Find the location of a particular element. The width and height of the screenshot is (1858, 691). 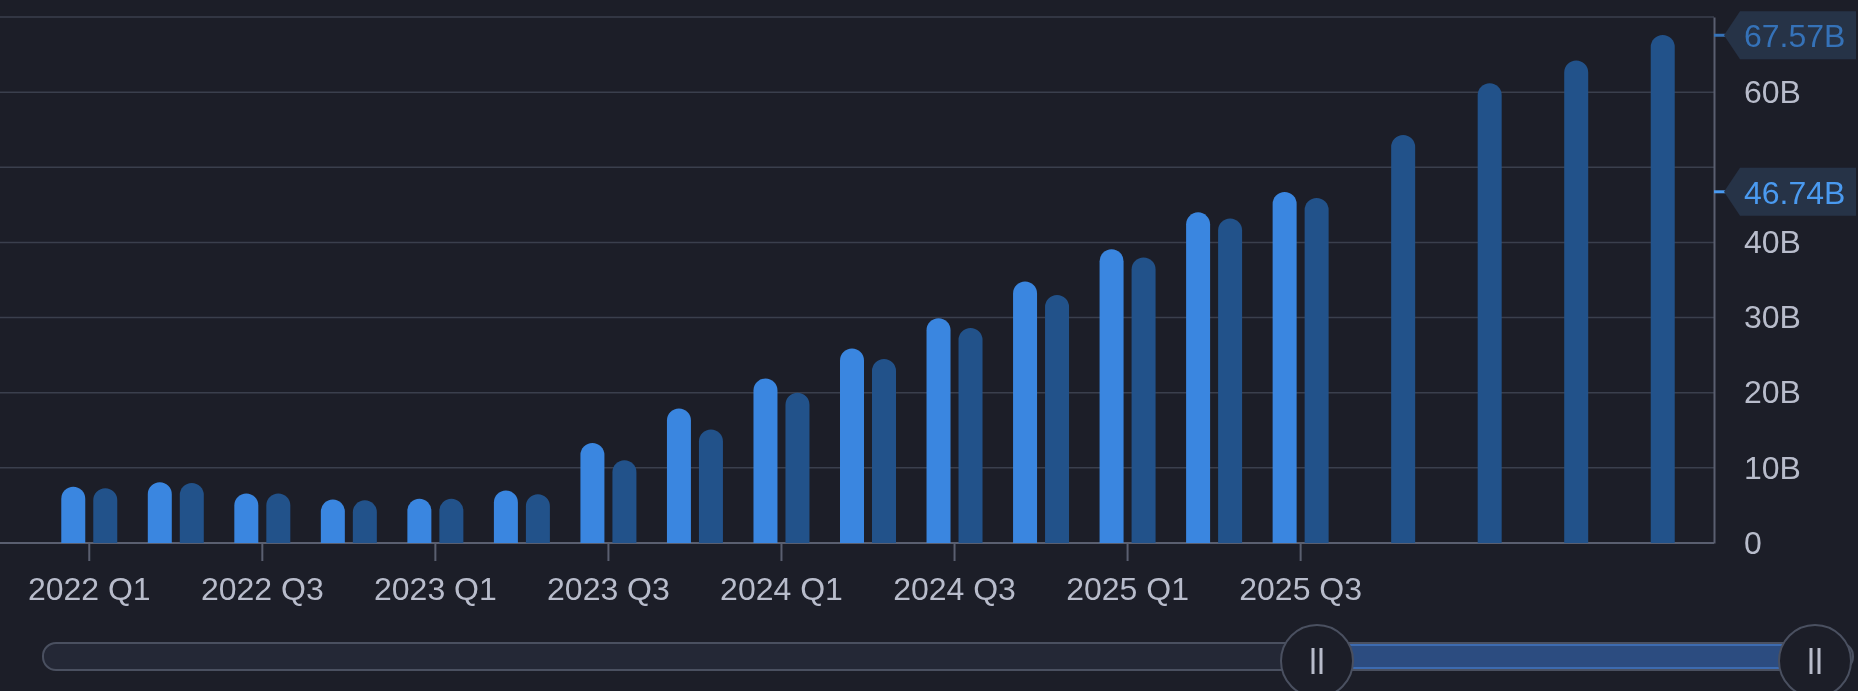

x-tick-label: 2022 Q3 is located at coordinates (262, 589).